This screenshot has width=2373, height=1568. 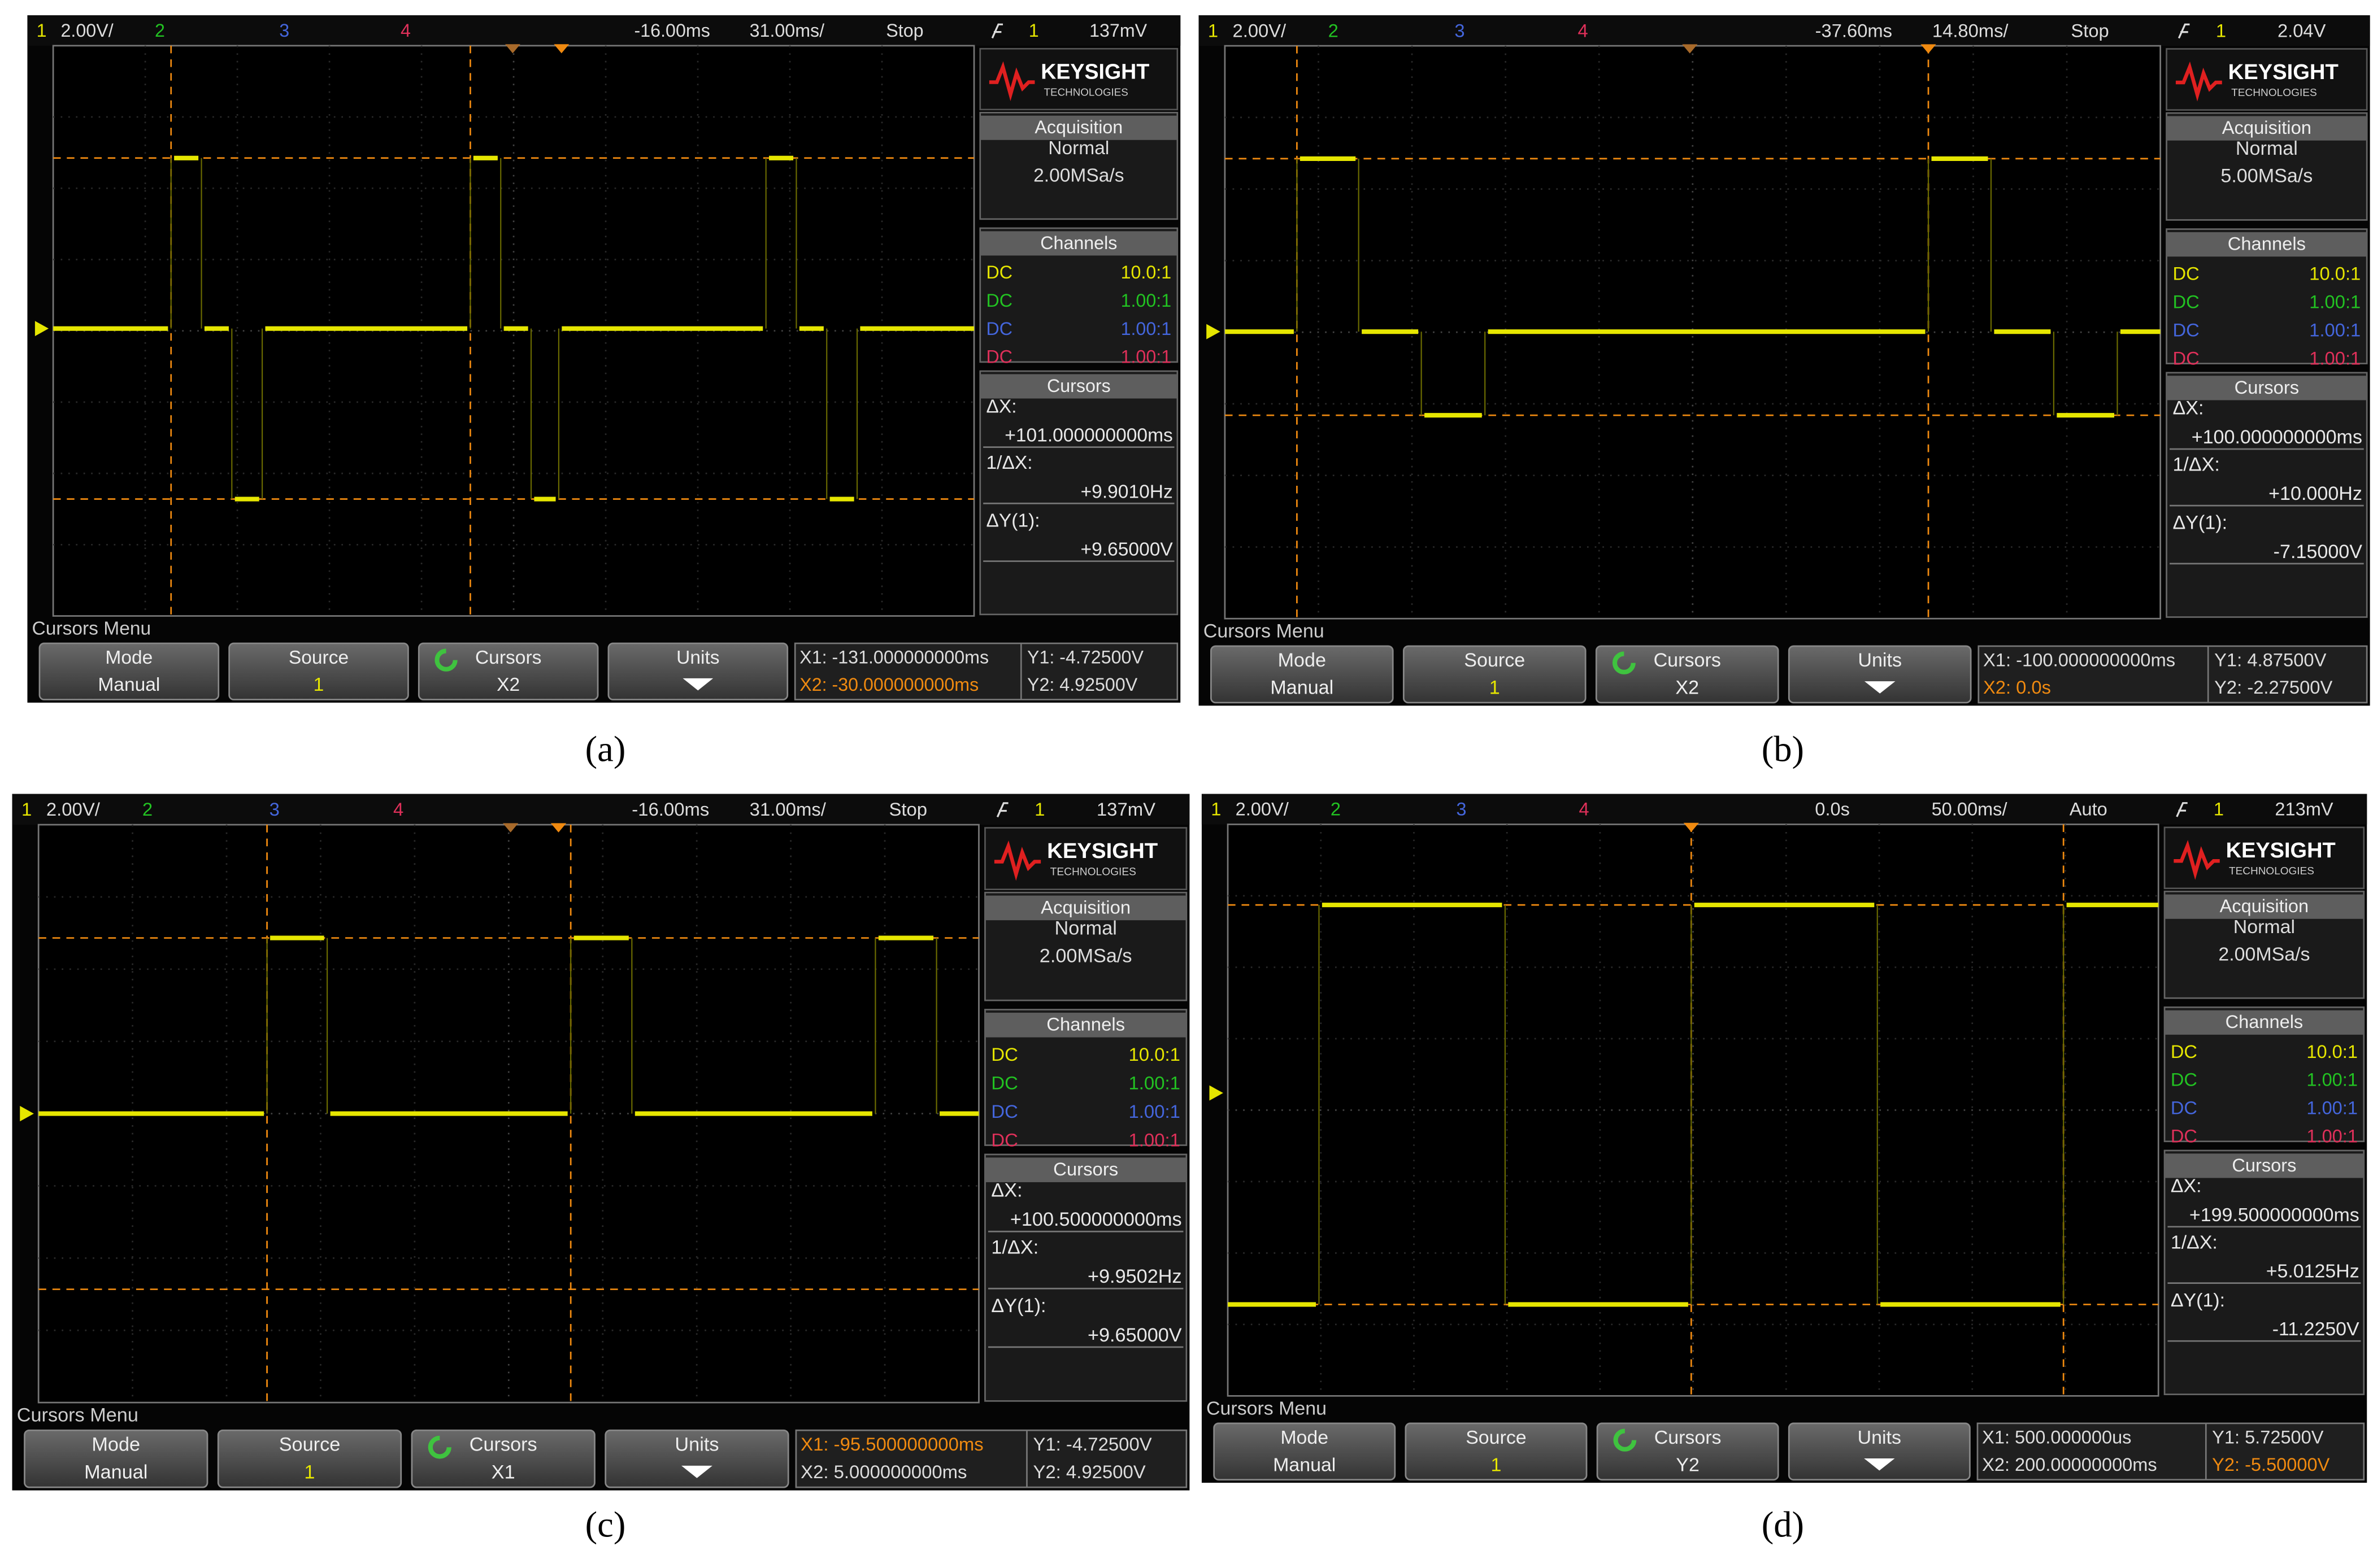 I want to click on top-bar-text: 3, so click(x=1459, y=31).